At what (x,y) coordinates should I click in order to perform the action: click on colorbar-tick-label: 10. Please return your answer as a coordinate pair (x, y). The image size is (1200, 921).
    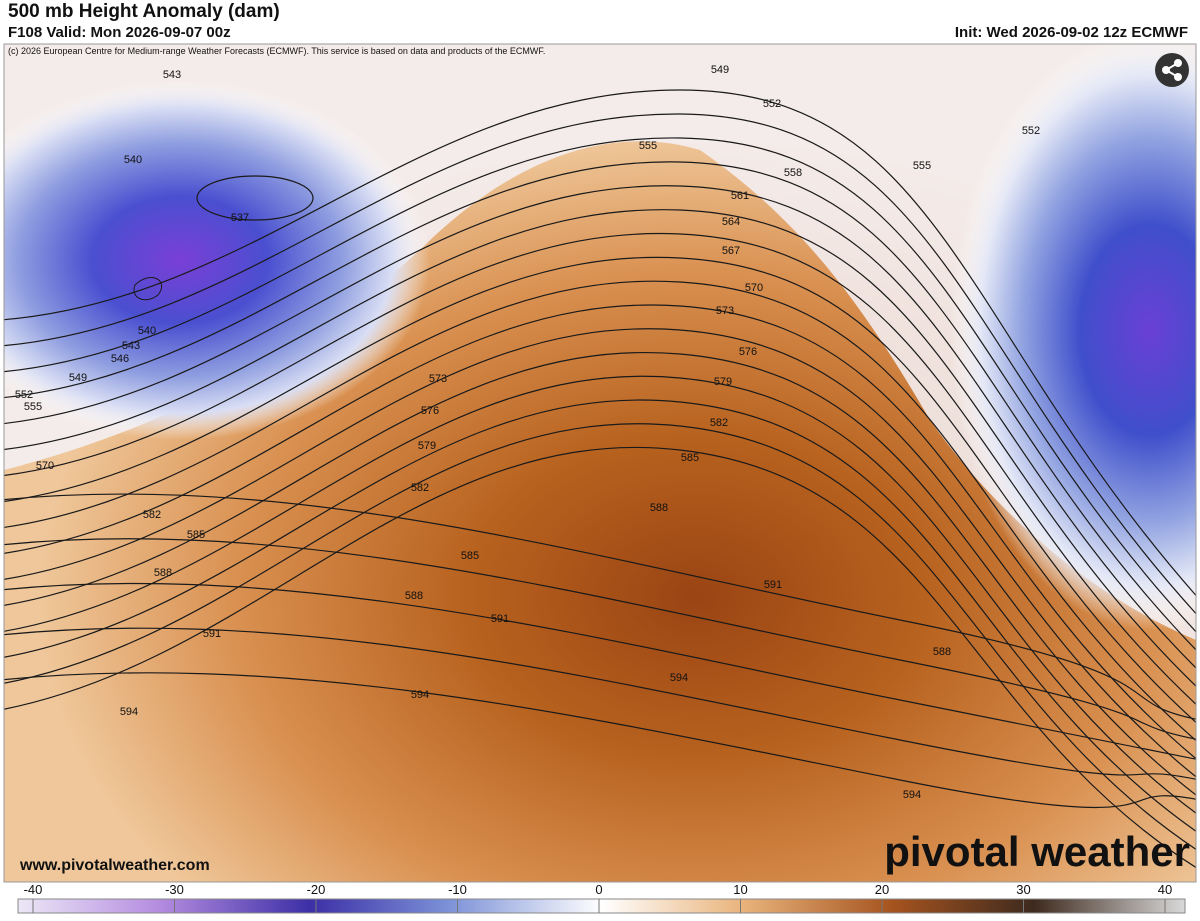
    Looking at the image, I should click on (740, 889).